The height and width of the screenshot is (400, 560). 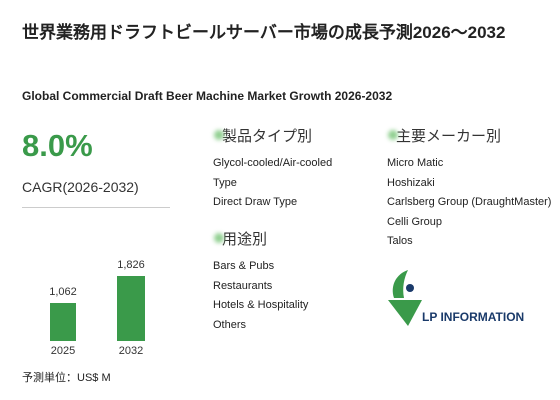 I want to click on cagr-label: CAGR(2026-2032), so click(x=80, y=187).